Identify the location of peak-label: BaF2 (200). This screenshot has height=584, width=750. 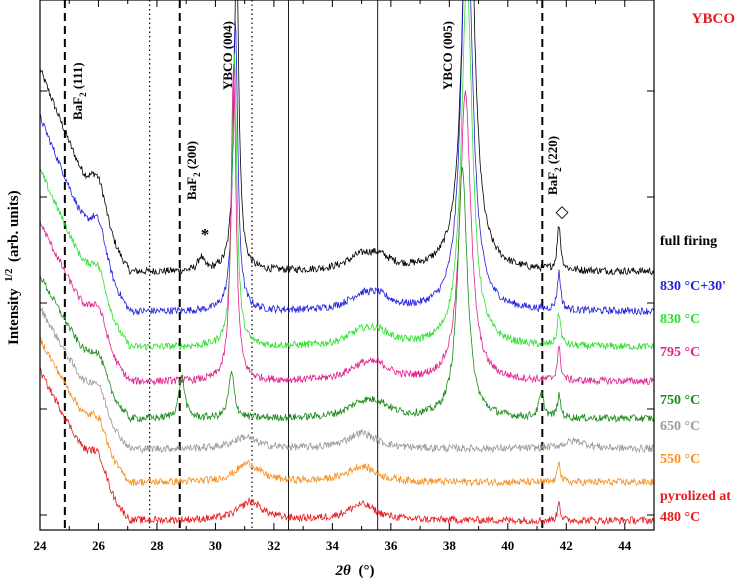
(193, 170).